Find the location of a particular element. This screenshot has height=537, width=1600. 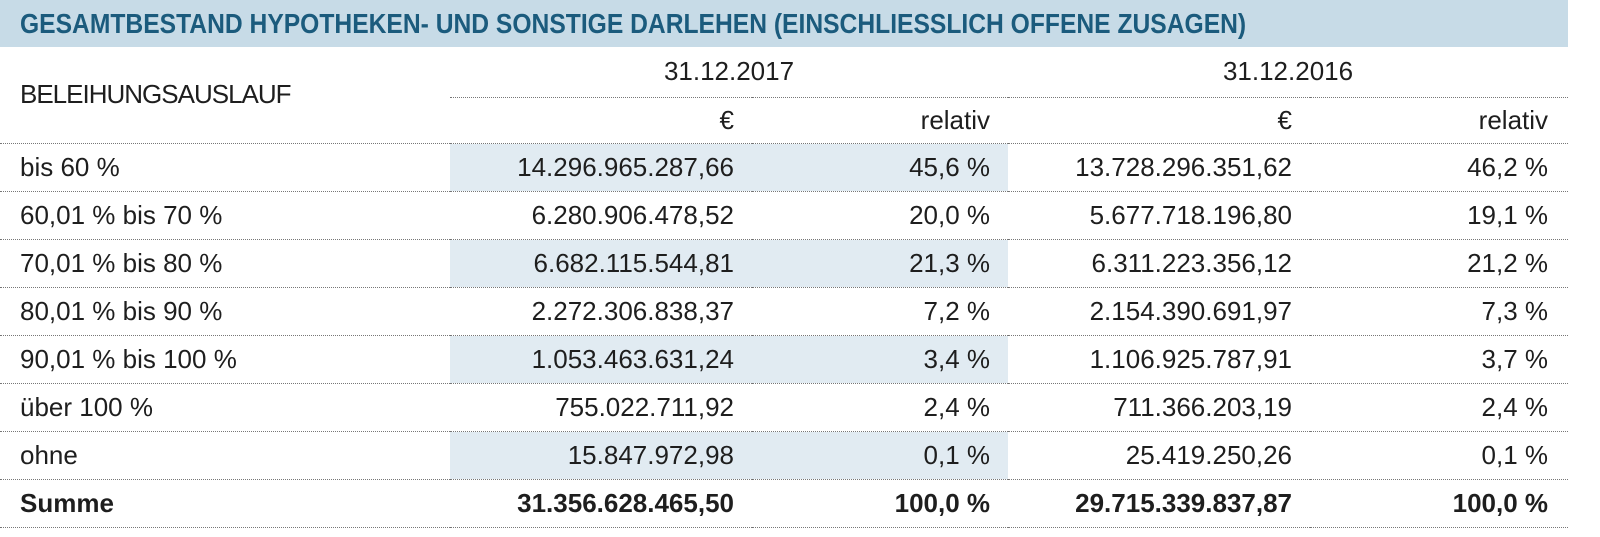

relative-2016-cell: 3,7 % is located at coordinates (1439, 359).